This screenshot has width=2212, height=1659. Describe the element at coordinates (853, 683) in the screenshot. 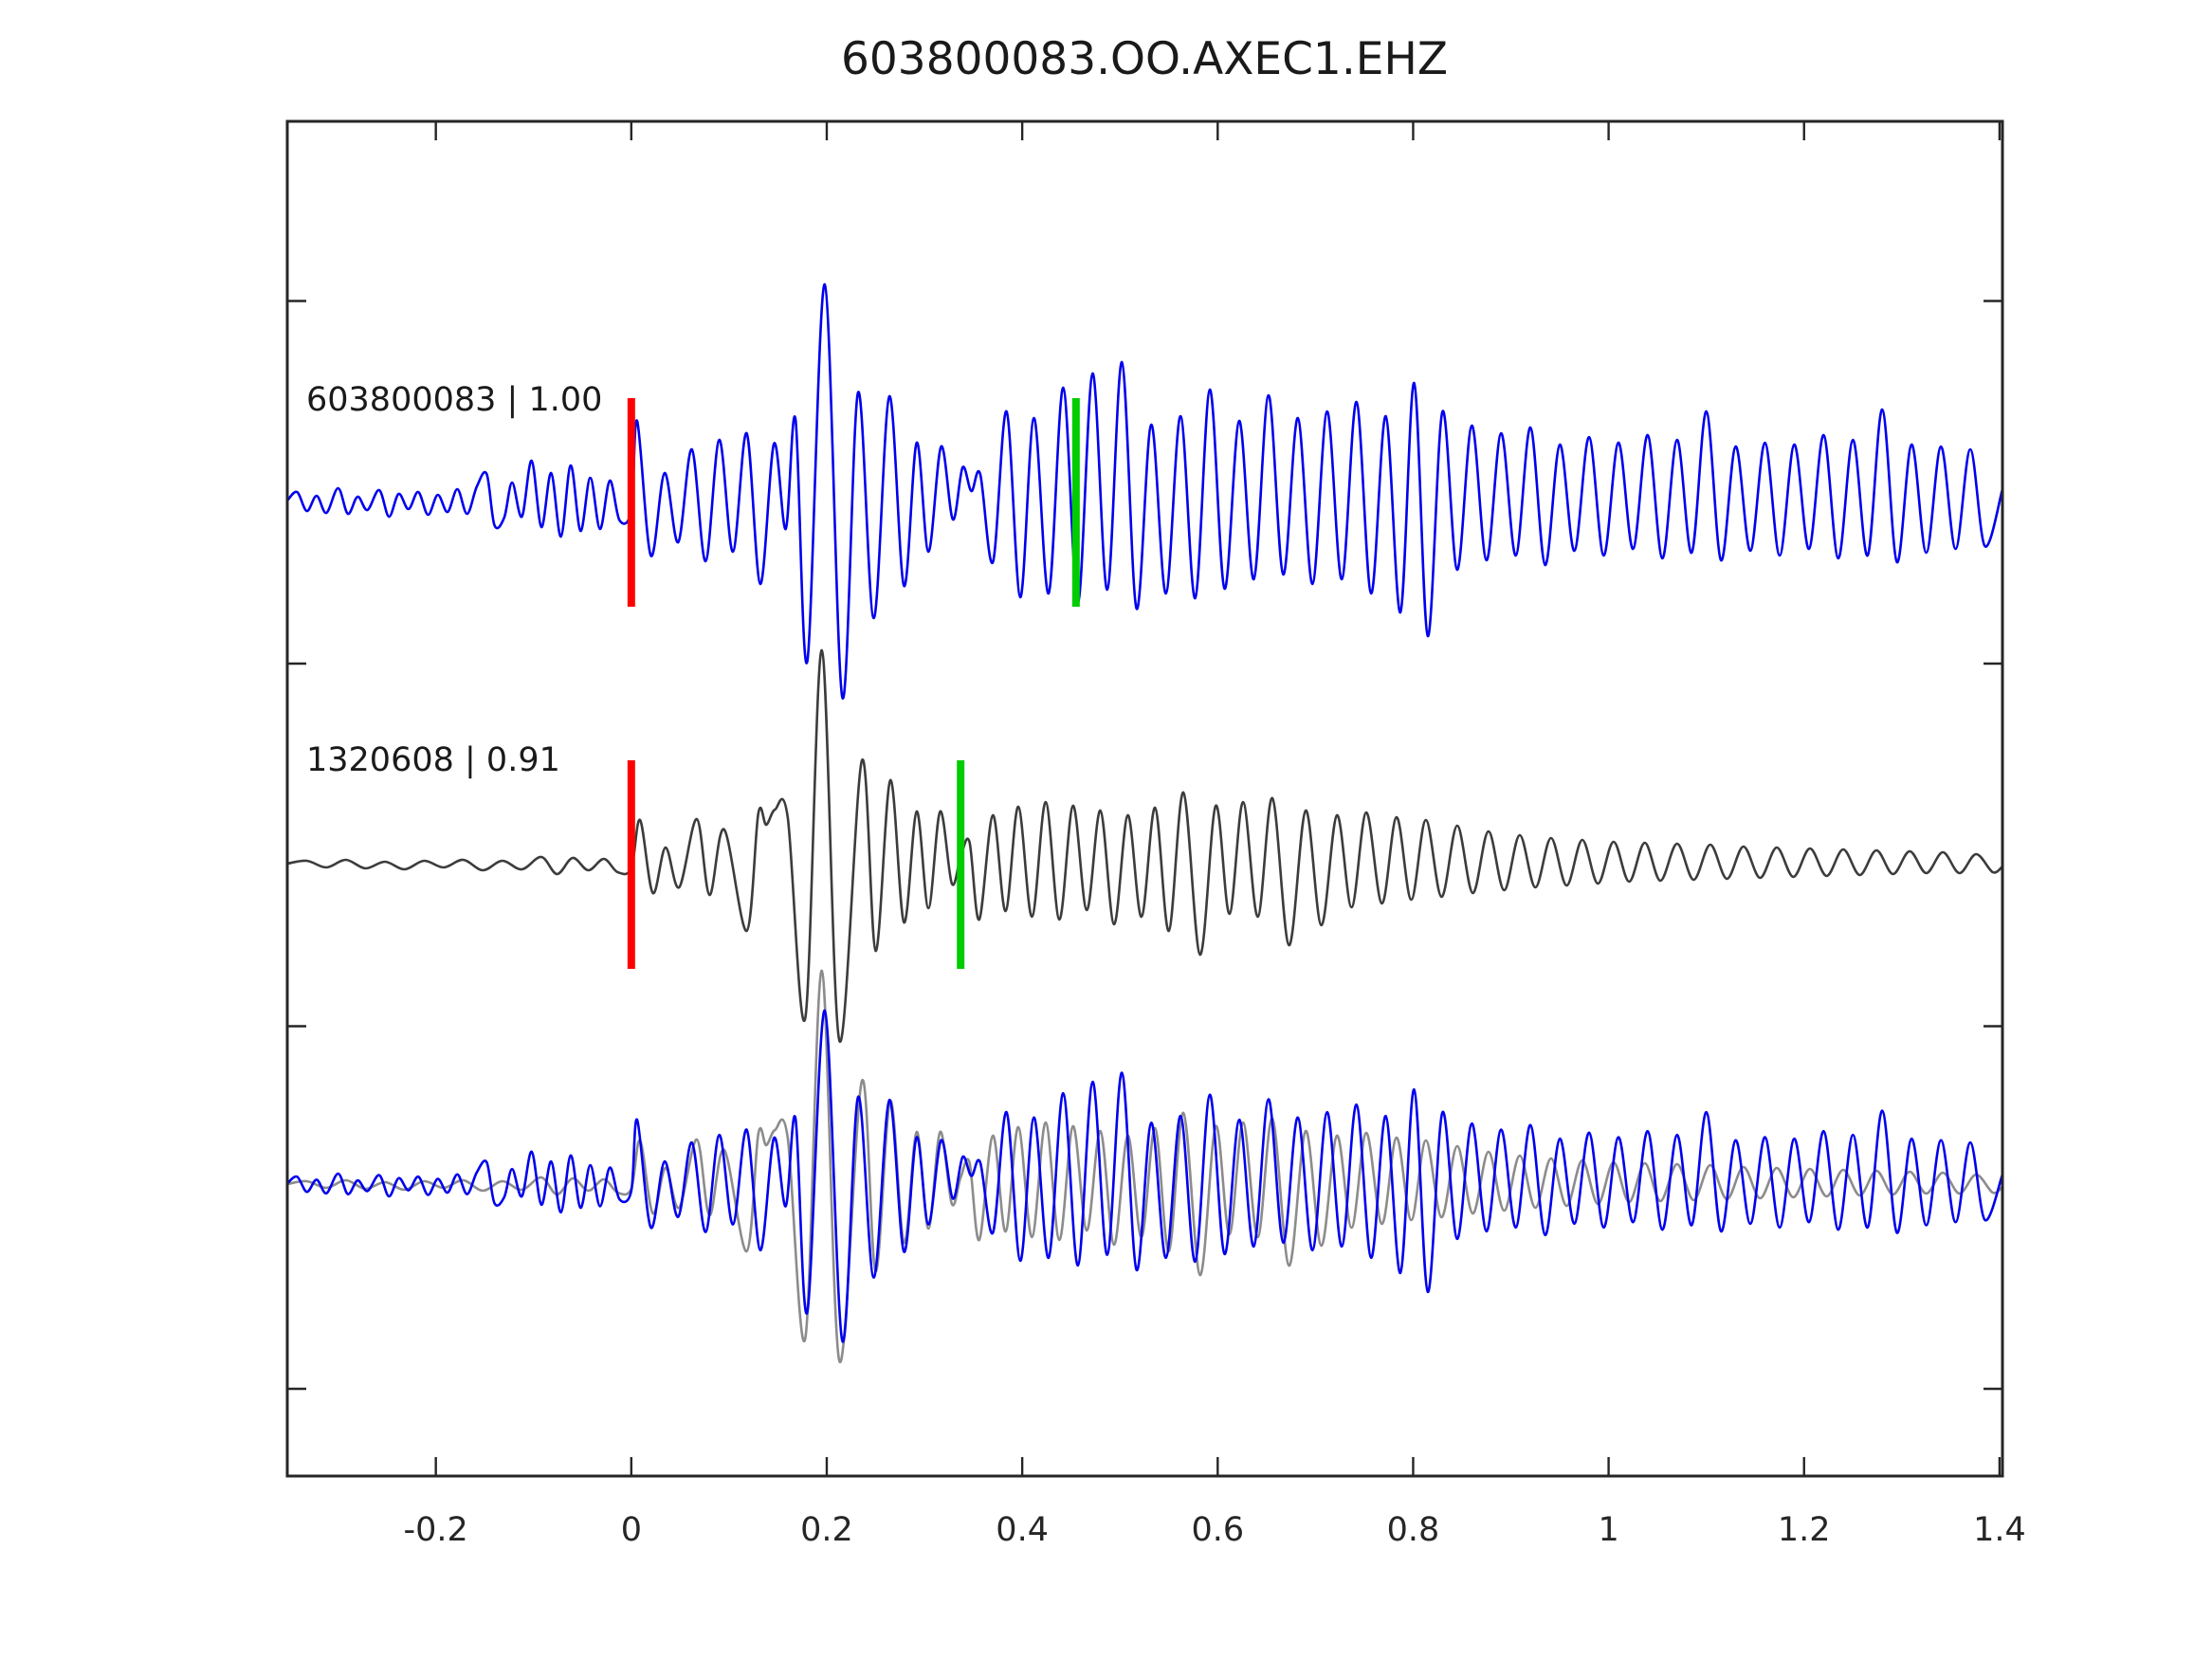

I see `pick-markers` at that location.